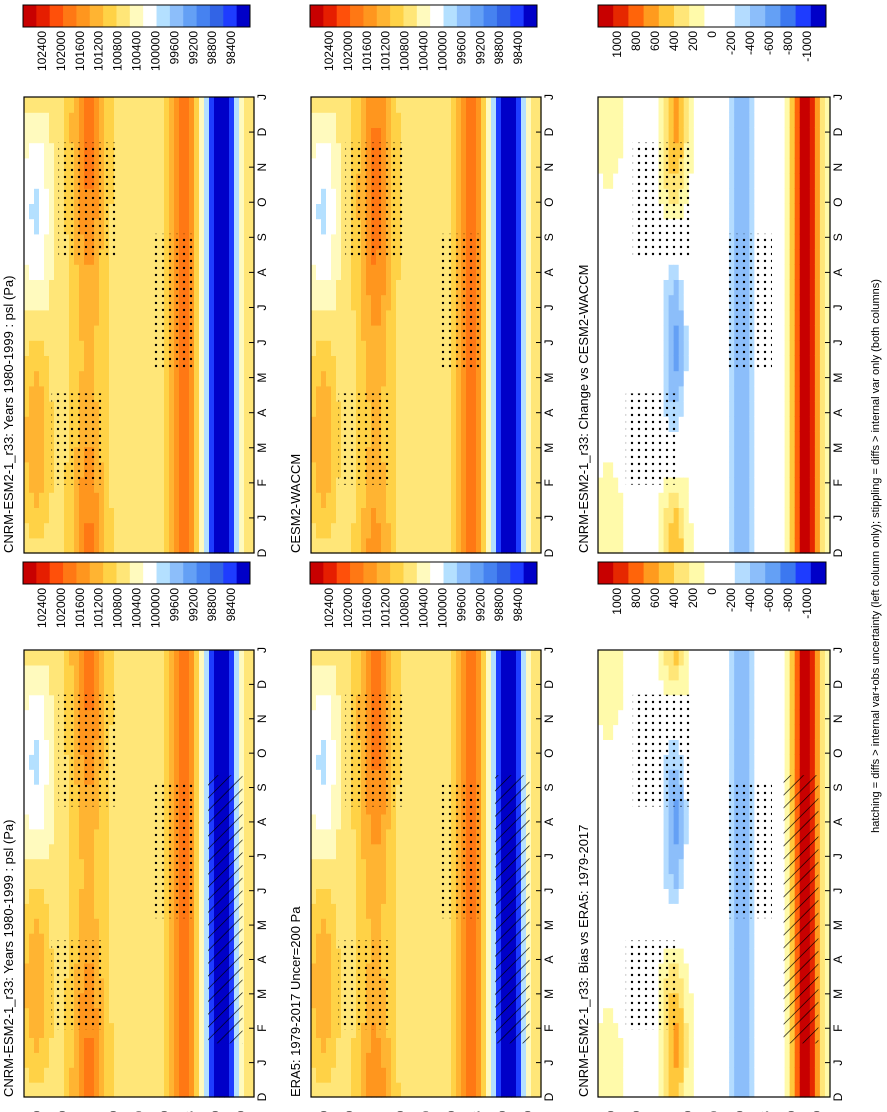  What do you see at coordinates (617, 601) in the screenshot?
I see `colorbar-label: 1000` at bounding box center [617, 601].